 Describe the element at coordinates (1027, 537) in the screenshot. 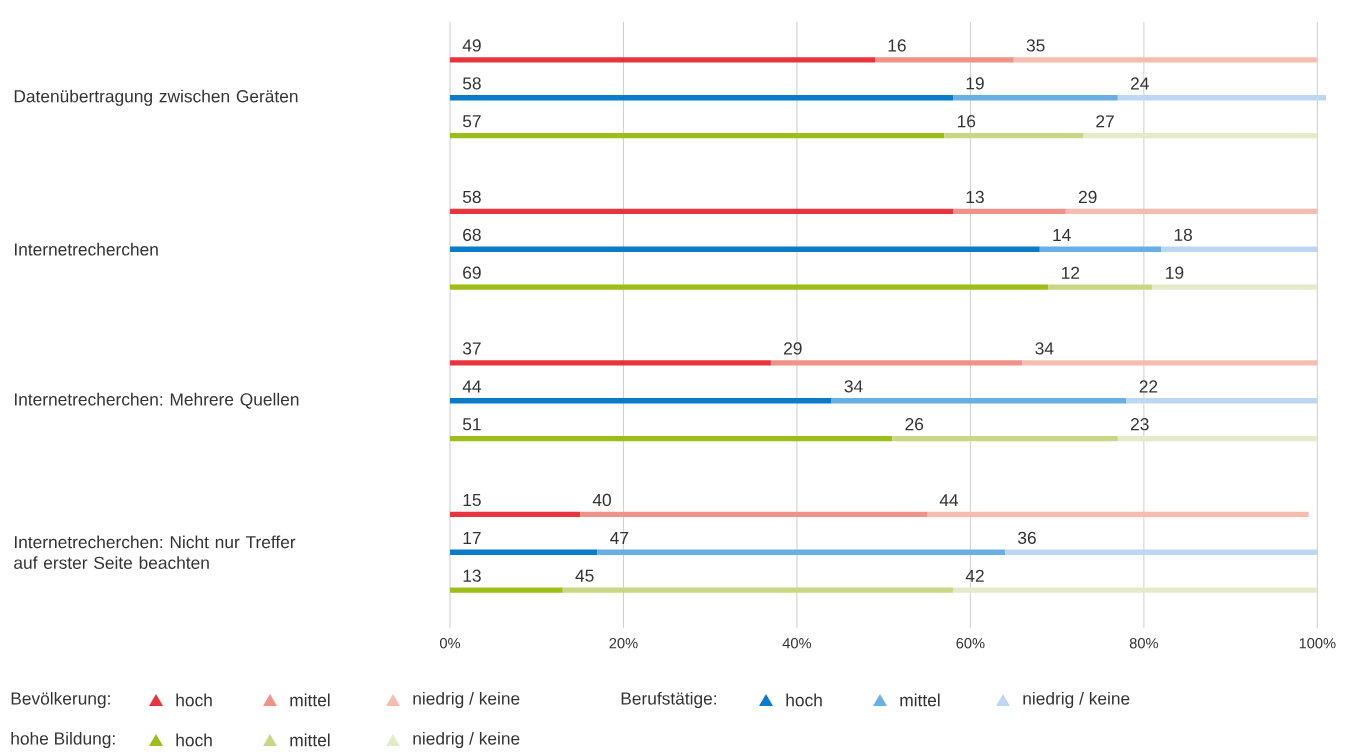

I see `data-label: 36` at that location.